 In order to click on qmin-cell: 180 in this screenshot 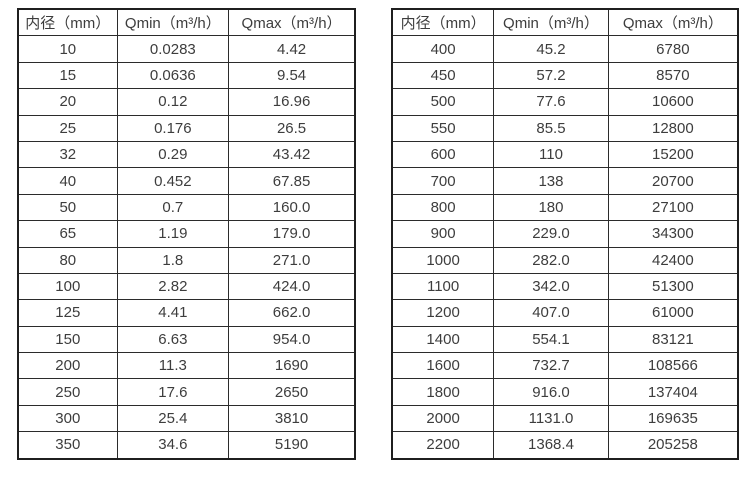, I will do `click(551, 207)`.